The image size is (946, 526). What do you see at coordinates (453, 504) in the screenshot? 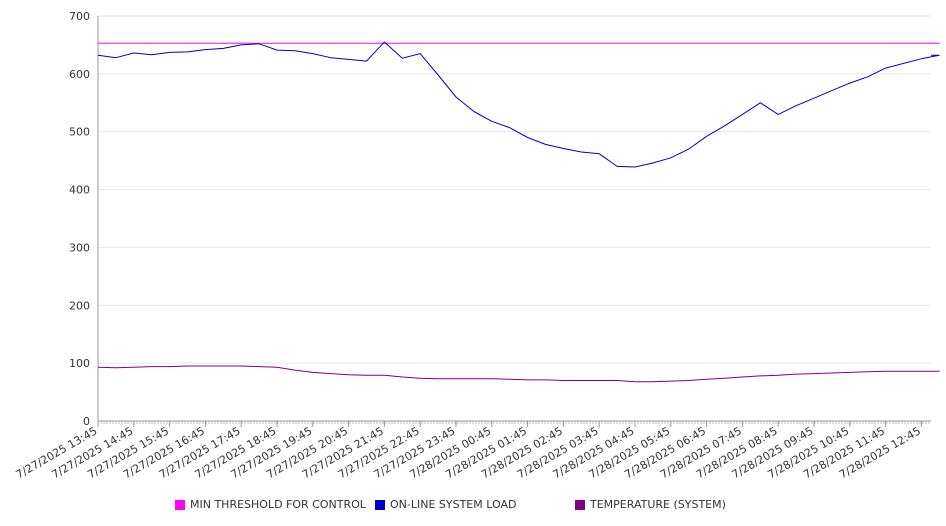
I see `legend-label-system-load: ON-LINE SYSTEM LOAD` at bounding box center [453, 504].